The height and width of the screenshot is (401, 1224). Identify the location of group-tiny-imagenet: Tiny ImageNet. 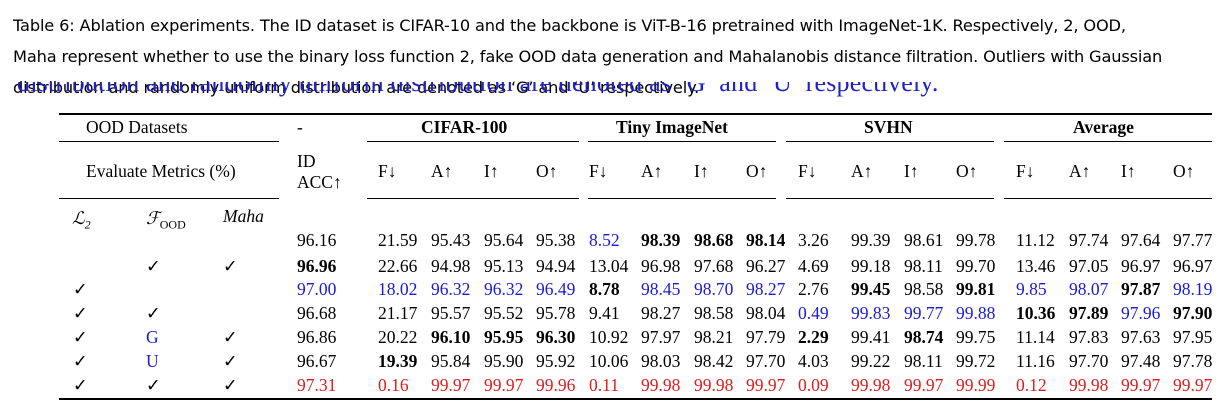
(672, 127).